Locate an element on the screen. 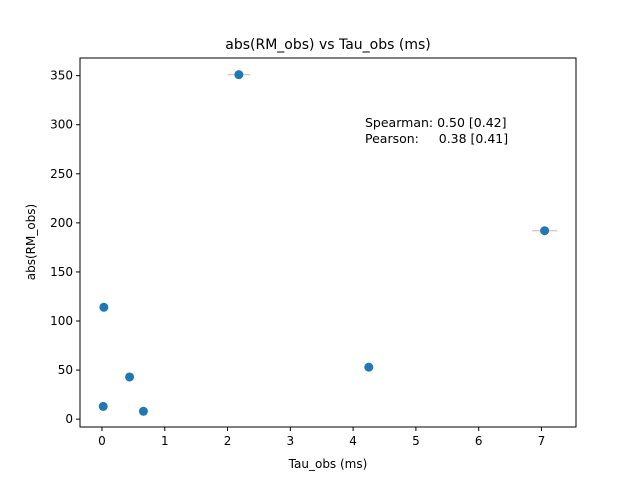 This screenshot has height=480, width=640. x-tick-label: 2 is located at coordinates (228, 441).